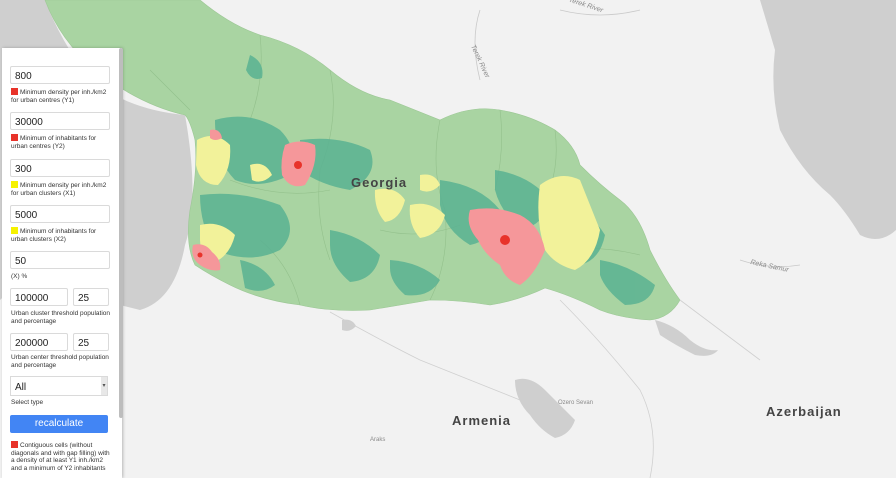 The width and height of the screenshot is (896, 478). I want to click on type-description: Select type, so click(27, 402).